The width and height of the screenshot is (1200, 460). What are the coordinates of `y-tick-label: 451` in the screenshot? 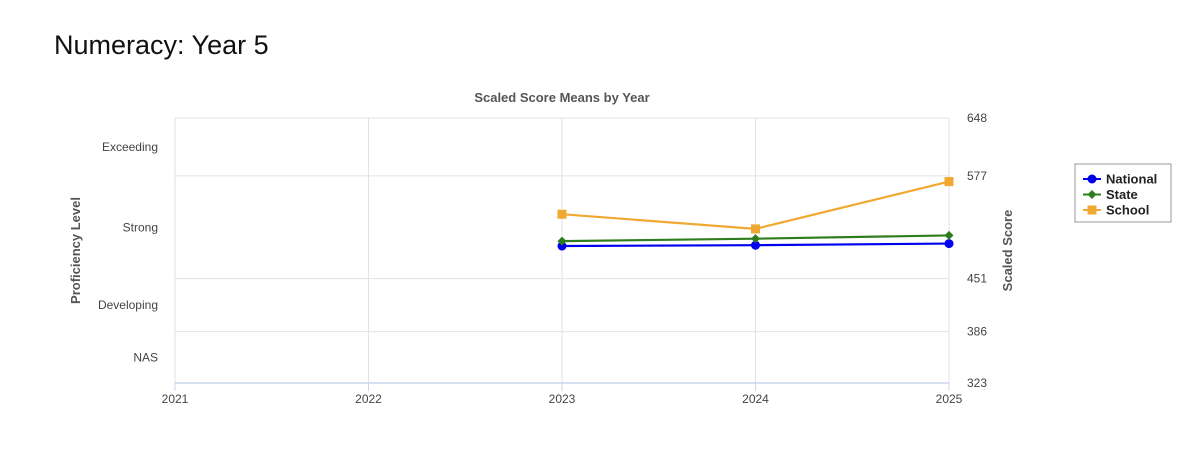 It's located at (977, 279).